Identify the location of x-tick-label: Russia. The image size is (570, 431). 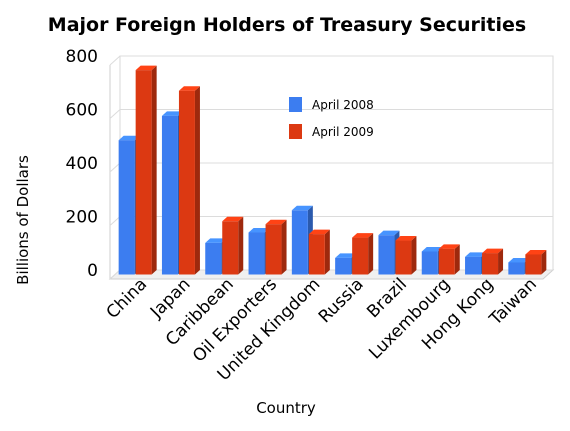
(341, 300).